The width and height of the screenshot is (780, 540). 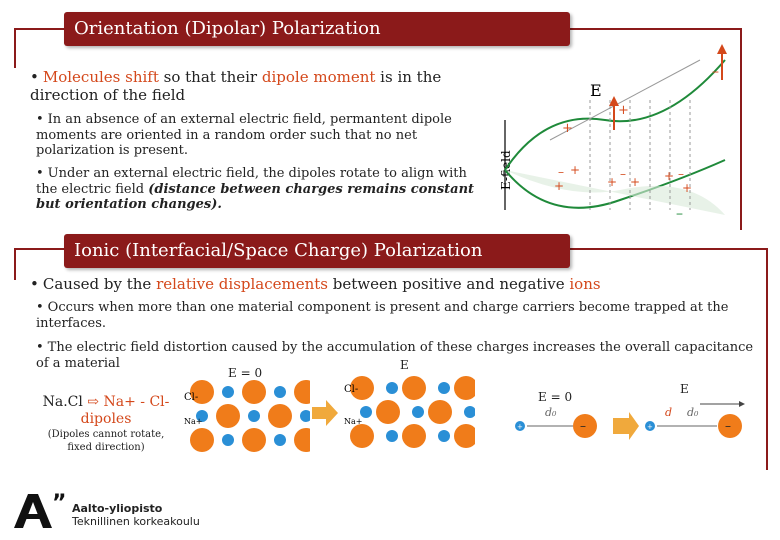 I want to click on section1-title: Orientation (Dipolar) Polarization, so click(x=317, y=29).